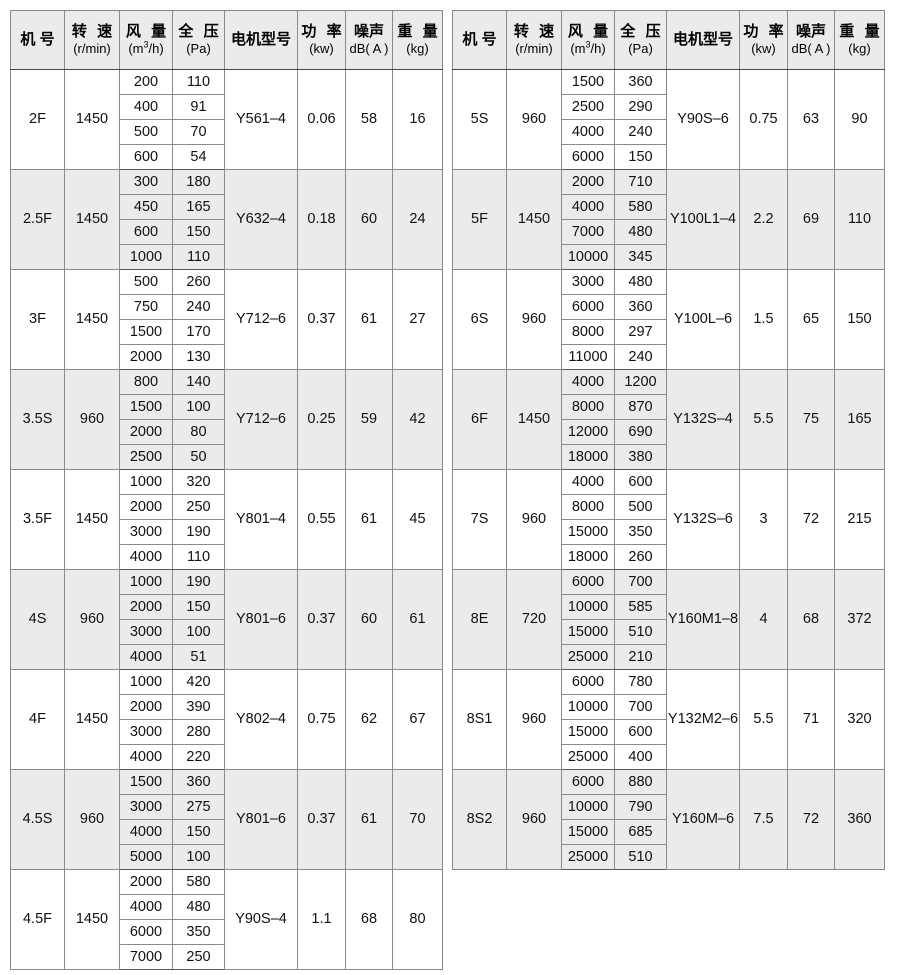  Describe the element at coordinates (226, 919) in the screenshot. I see `table-row: 4.5F 1450 2000 580 Y90S–4 1.1 68 80` at that location.